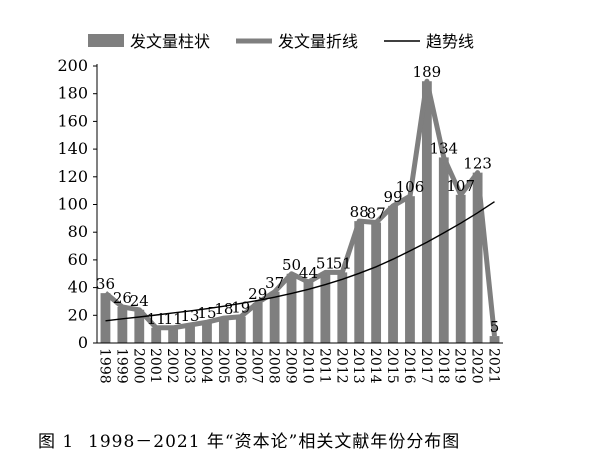  I want to click on x-tick-label-2006: 2006, so click(240, 366).